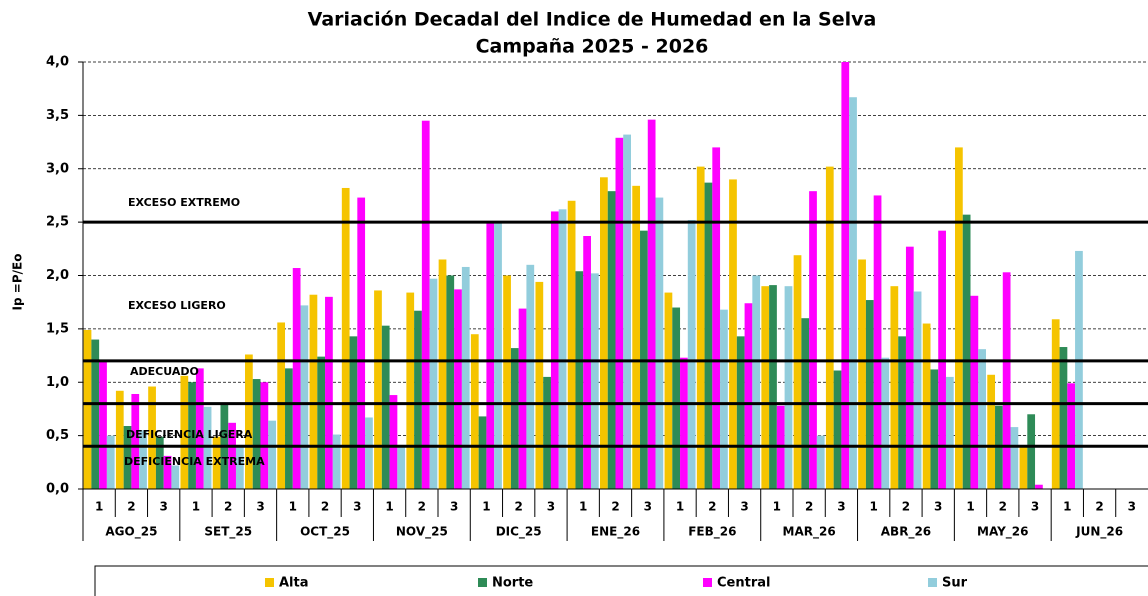  Describe the element at coordinates (57, 168) in the screenshot. I see `y-tick-label: 3,0` at that location.